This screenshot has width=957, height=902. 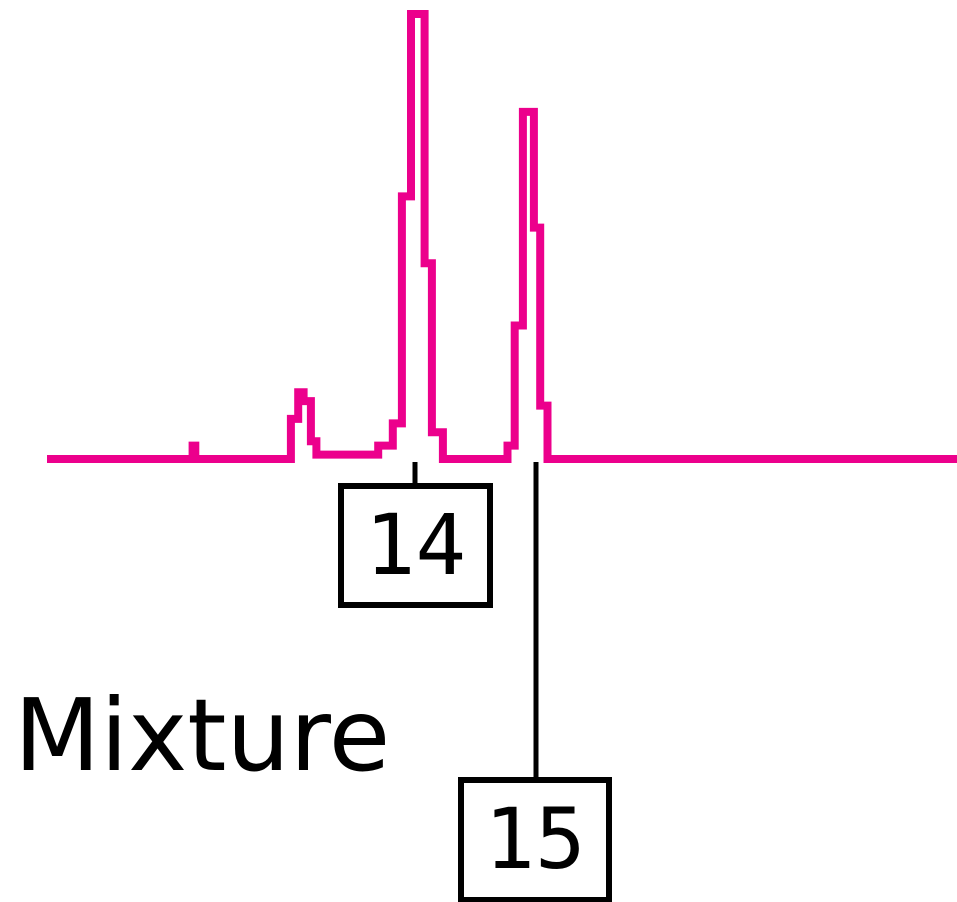 I want to click on peak-label-15-text: 15, so click(x=534, y=839).